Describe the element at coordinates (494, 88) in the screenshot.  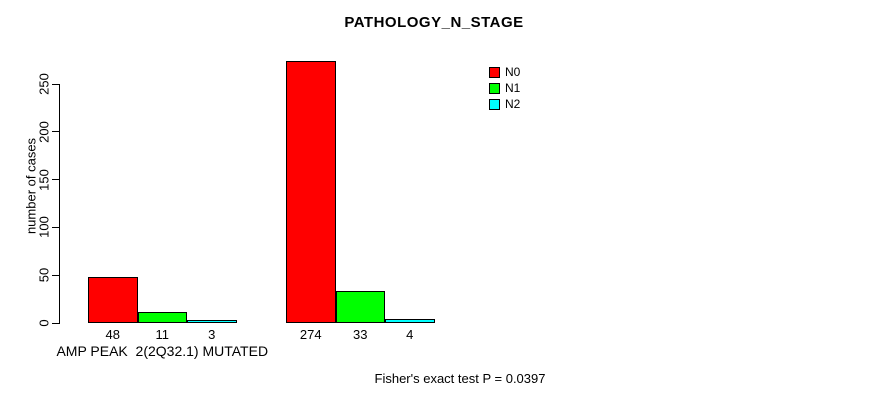
I see `legend-swatch-n1` at that location.